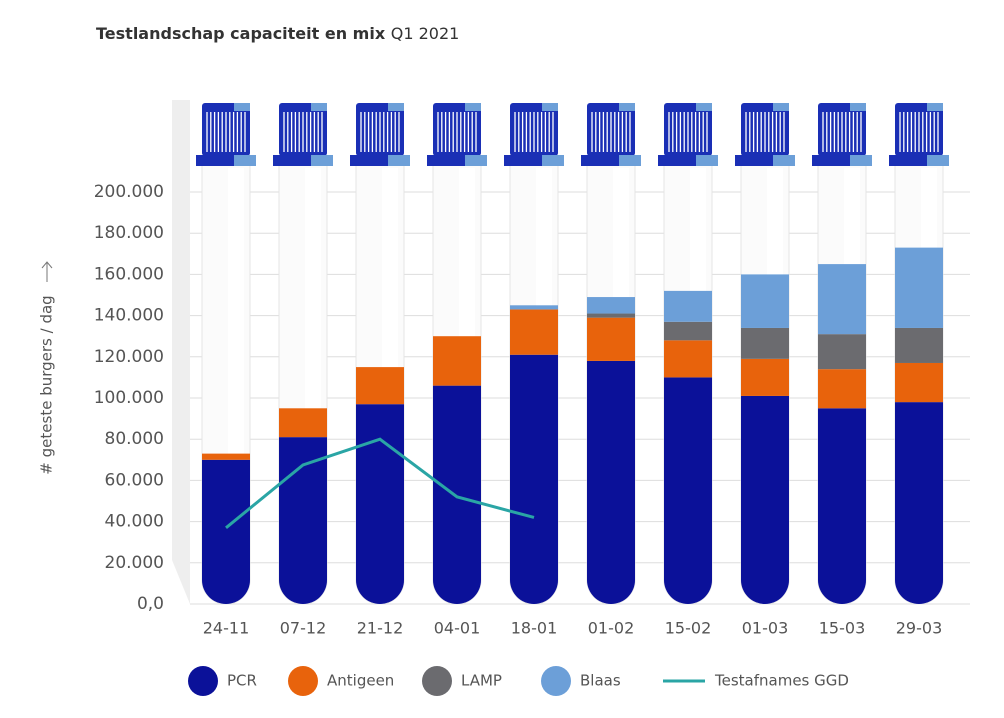  Describe the element at coordinates (842, 628) in the screenshot. I see `x-tick-label: 15-03` at that location.